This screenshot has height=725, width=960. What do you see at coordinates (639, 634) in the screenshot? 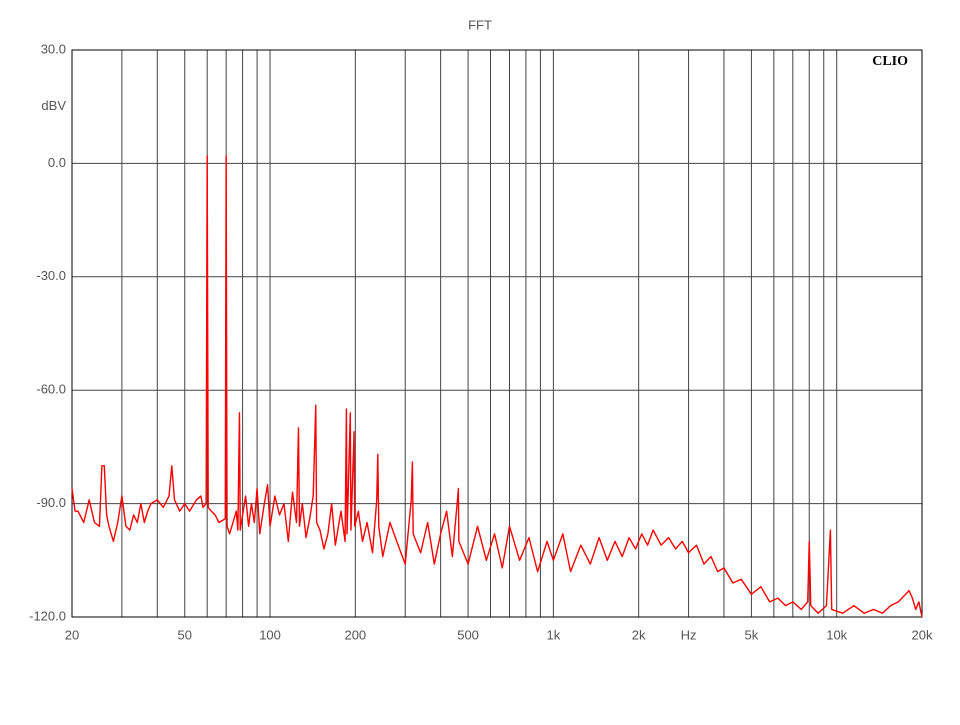
I see `x-tick-label: 2k` at bounding box center [639, 634].